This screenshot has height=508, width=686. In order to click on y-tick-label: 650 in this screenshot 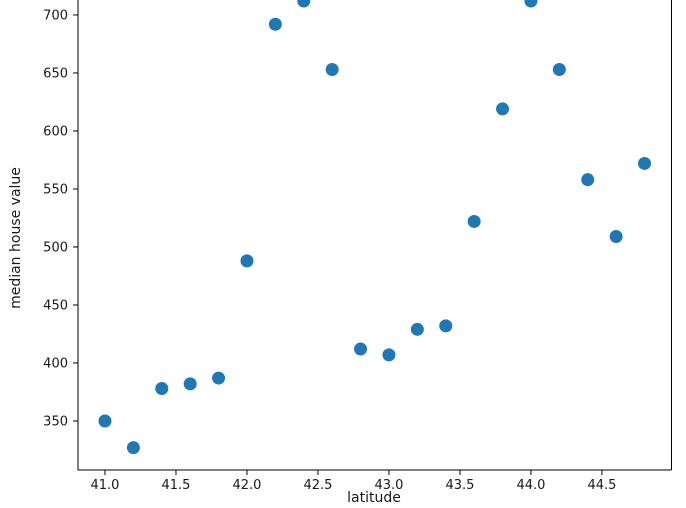, I will do `click(55, 73)`.